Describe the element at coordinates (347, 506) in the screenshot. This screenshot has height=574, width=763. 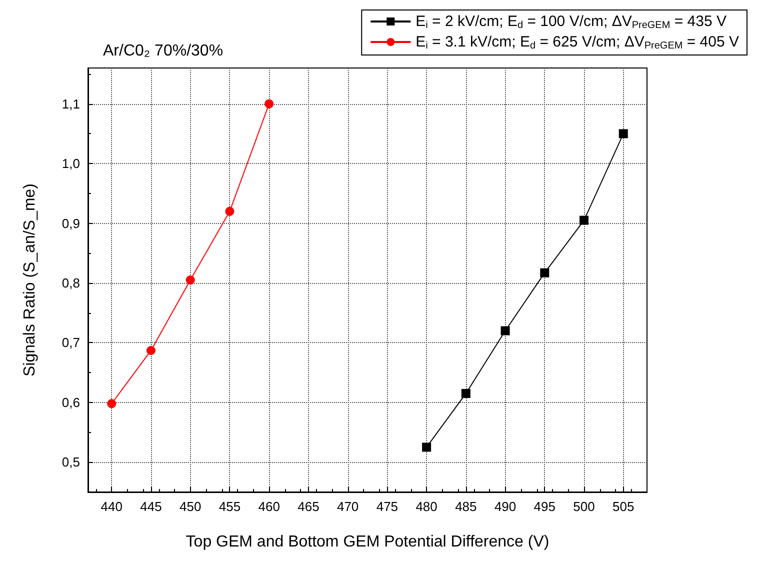
I see `x-tick-label: 470` at that location.